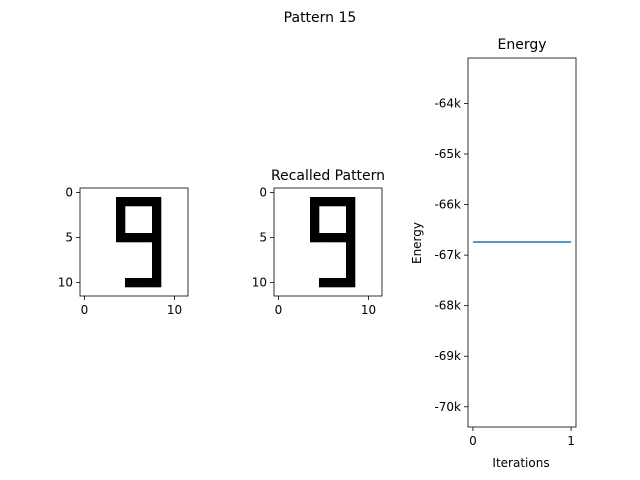  I want to click on y-tick-label: -70k, so click(447, 407).